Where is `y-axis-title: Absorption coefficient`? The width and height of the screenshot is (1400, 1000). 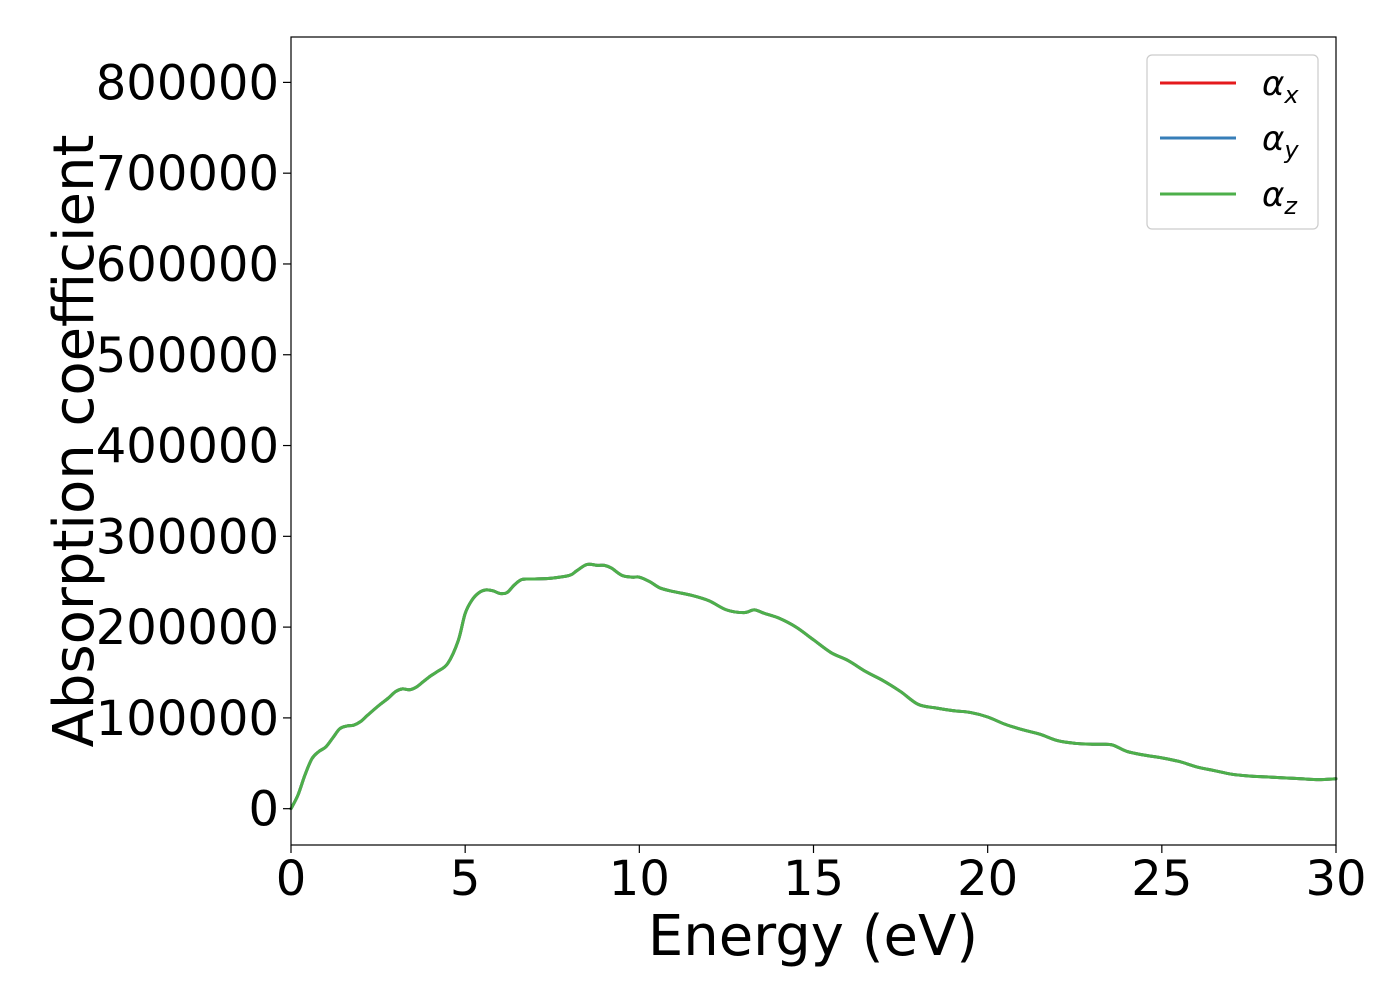
y-axis-title: Absorption coefficient is located at coordinates (74, 441).